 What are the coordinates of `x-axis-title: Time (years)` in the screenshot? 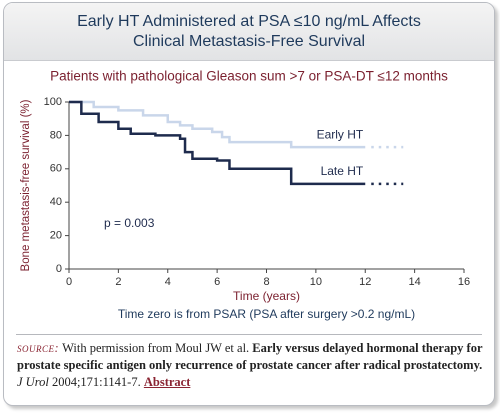 It's located at (266, 296).